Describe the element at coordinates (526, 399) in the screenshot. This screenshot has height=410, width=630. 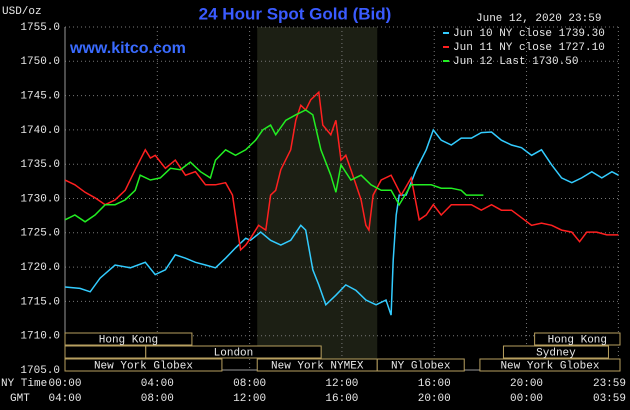
I see `x2-tick-label: 00:00` at that location.